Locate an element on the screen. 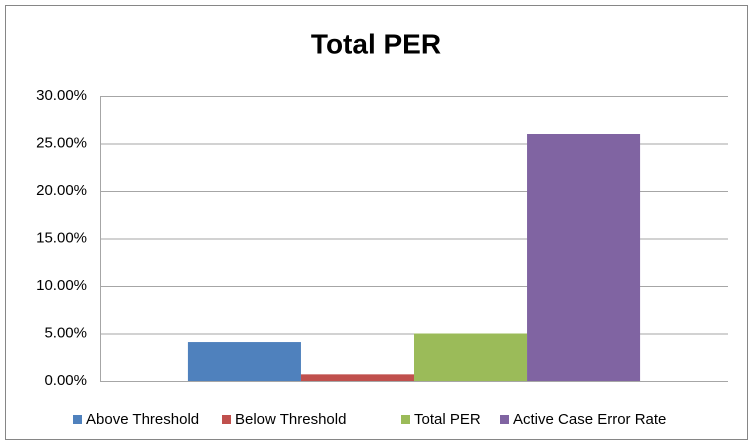 This screenshot has width=753, height=444. y-tick-label: 20.00% is located at coordinates (61, 190).